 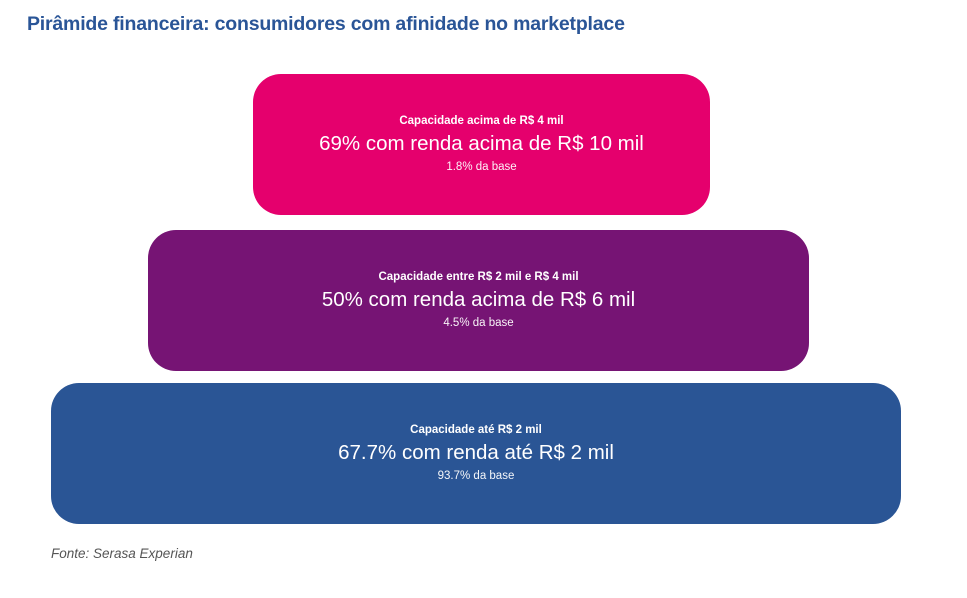 I want to click on tier-headline: 50% com renda acima de R$ 6 mil, so click(x=478, y=299).